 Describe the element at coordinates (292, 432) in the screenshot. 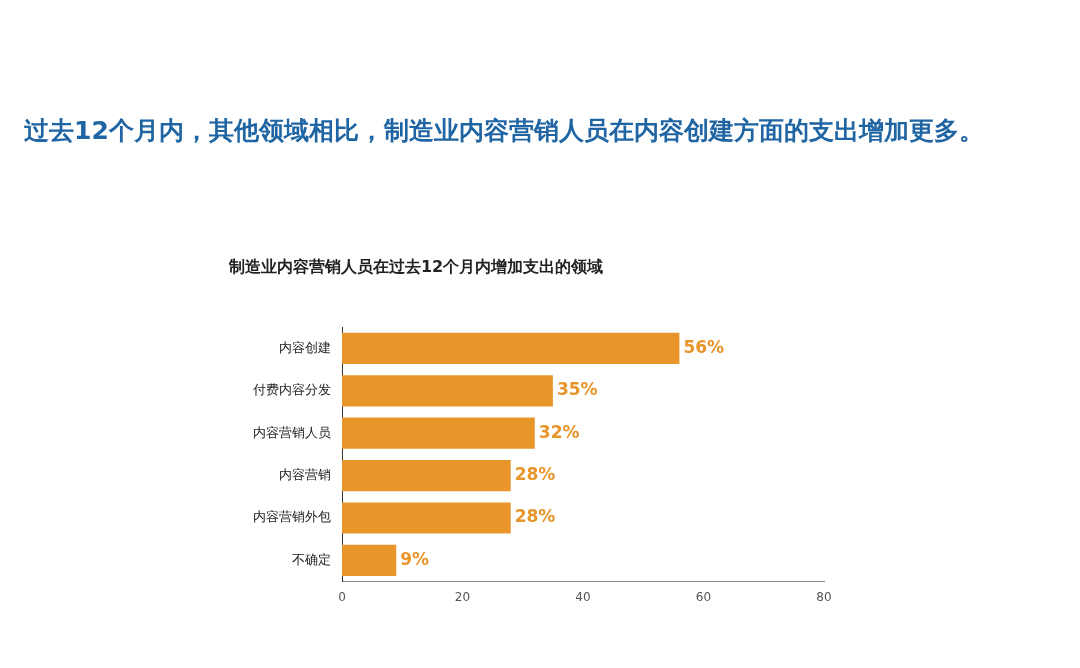

I see `y-tick-label: 内容营销人员` at that location.